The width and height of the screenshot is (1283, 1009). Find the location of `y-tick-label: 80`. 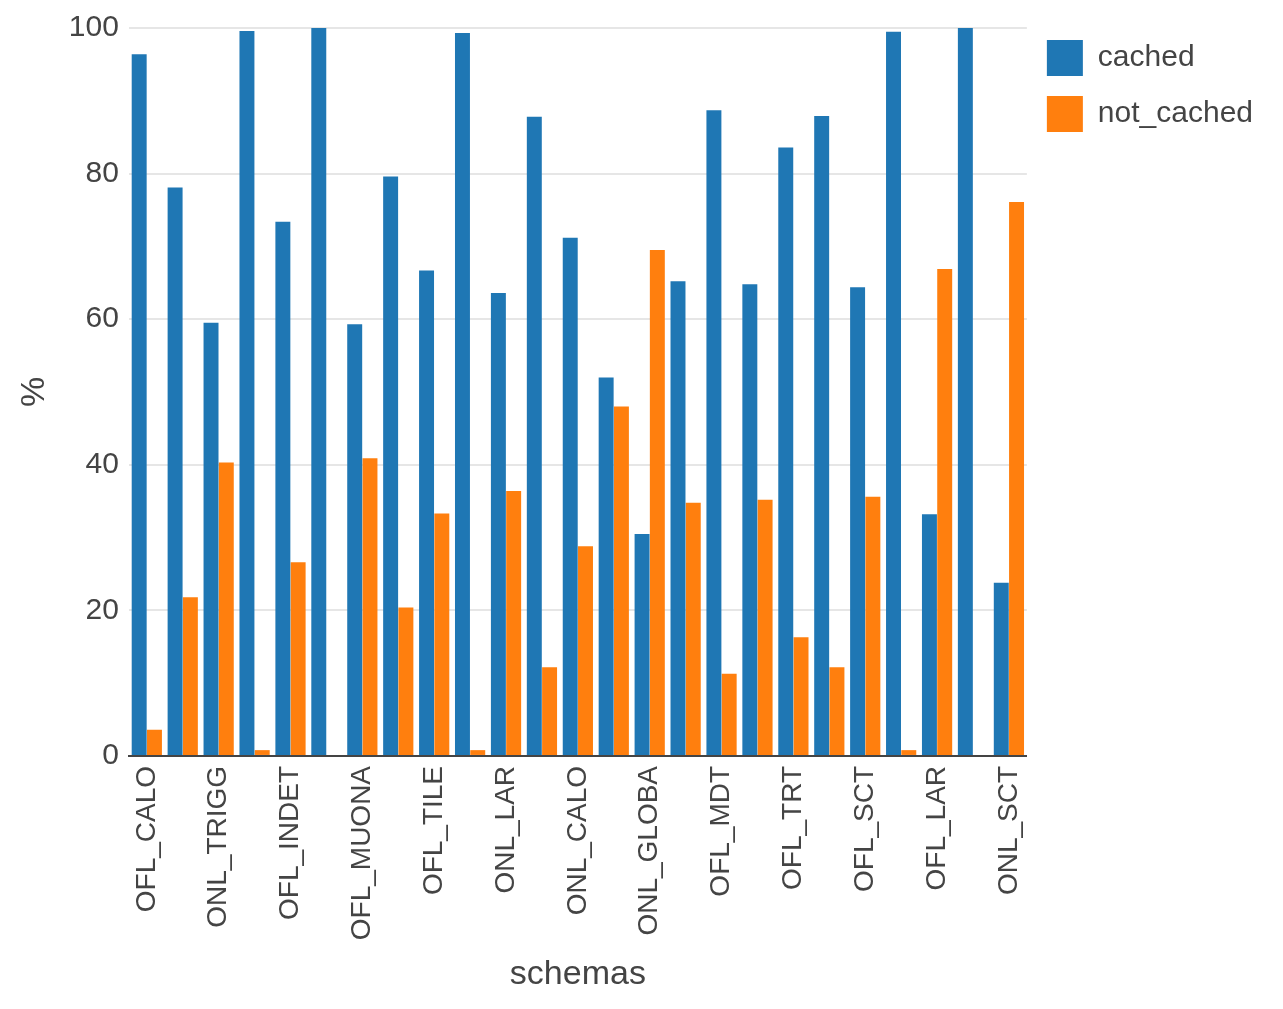

y-tick-label: 80 is located at coordinates (102, 171).